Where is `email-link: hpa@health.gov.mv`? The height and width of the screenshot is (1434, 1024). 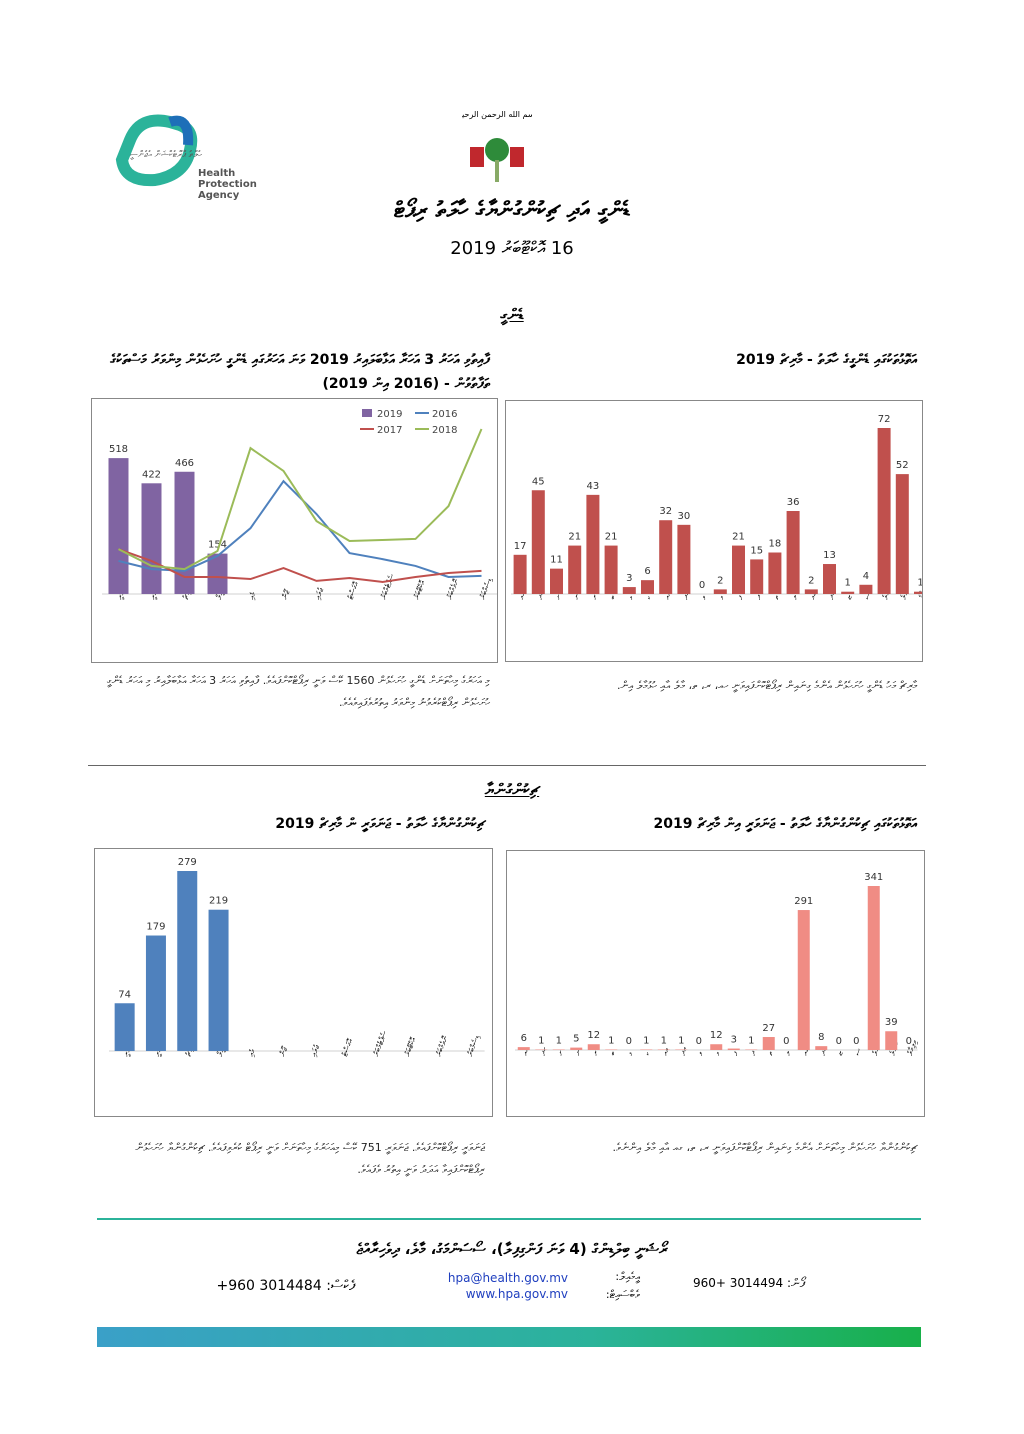 email-link: hpa@health.gov.mv is located at coordinates (507, 1278).